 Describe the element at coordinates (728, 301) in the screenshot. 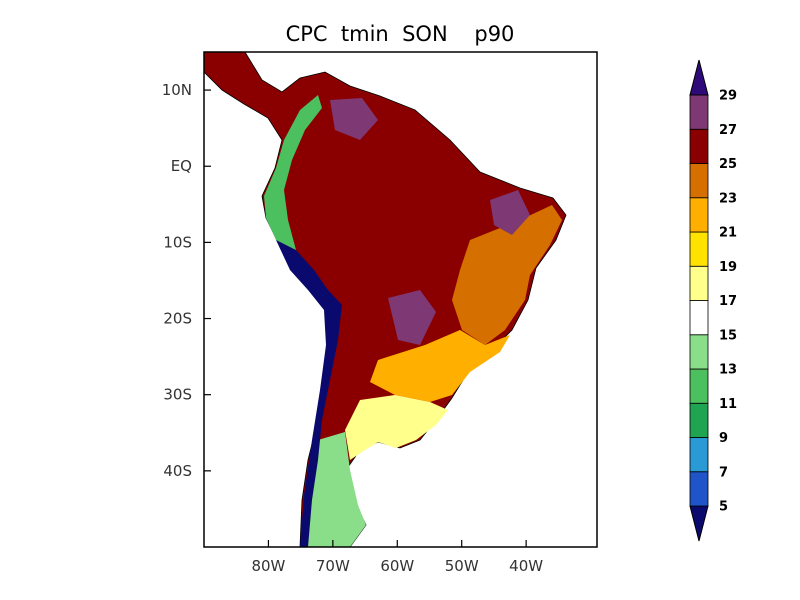

I see `colorbar-tick-label: 17` at that location.